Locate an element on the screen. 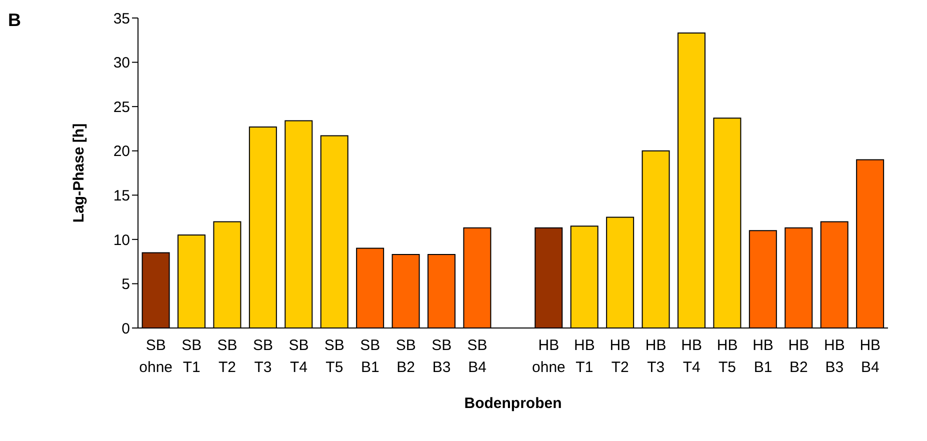 The image size is (927, 441). y-tick-label: 30 is located at coordinates (121, 63).